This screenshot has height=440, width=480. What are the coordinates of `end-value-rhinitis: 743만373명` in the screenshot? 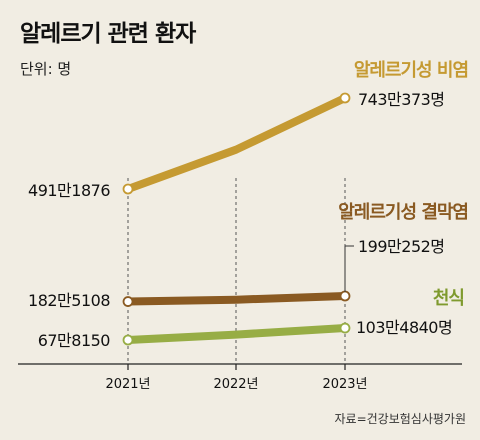 It's located at (401, 99).